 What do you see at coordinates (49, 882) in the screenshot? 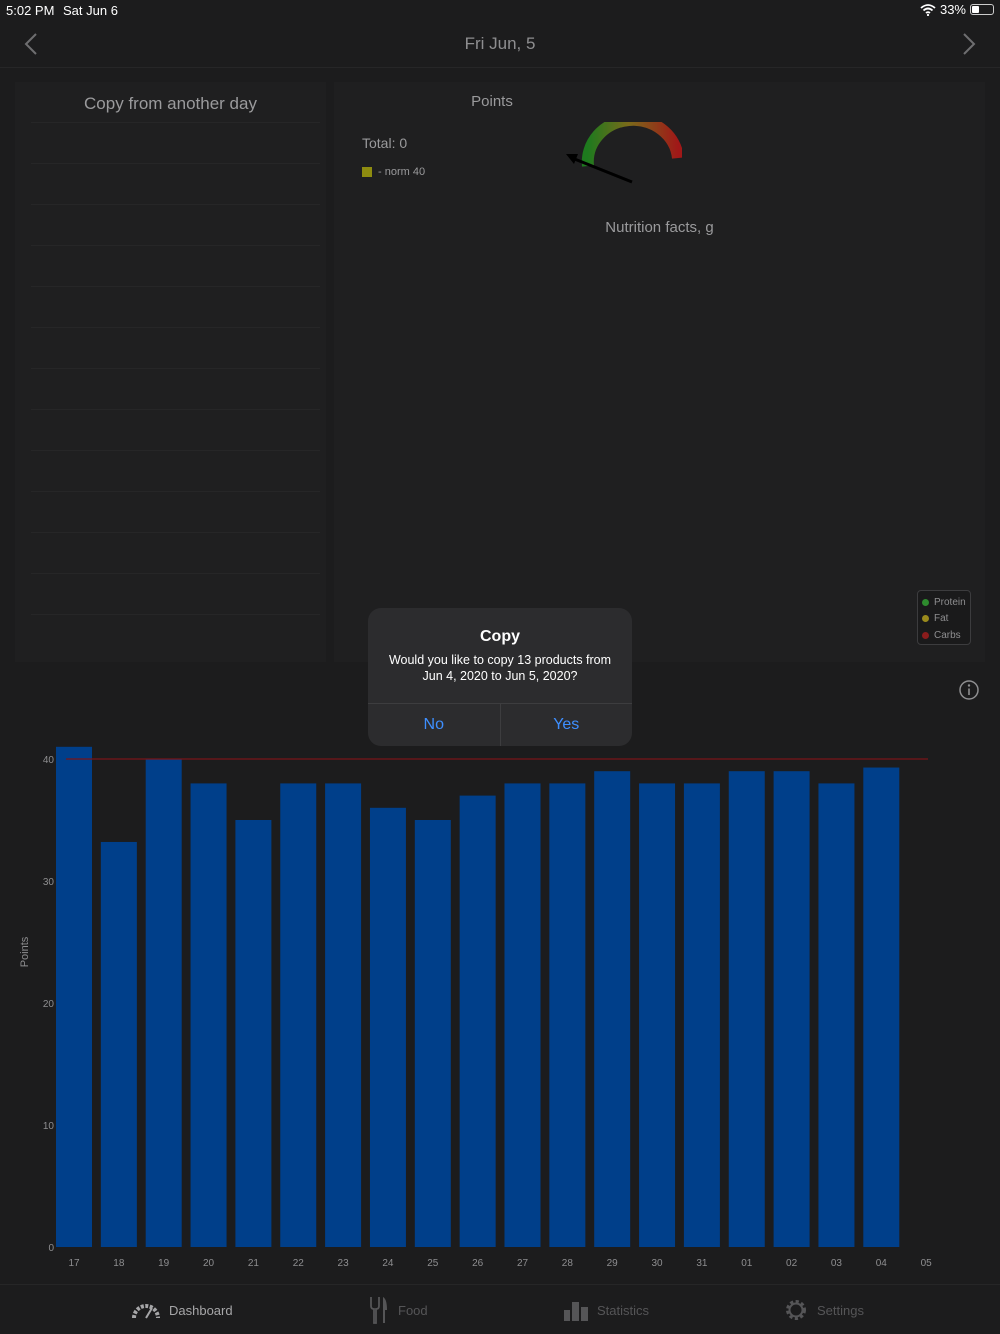
I see `y-tick-label: 30` at bounding box center [49, 882].